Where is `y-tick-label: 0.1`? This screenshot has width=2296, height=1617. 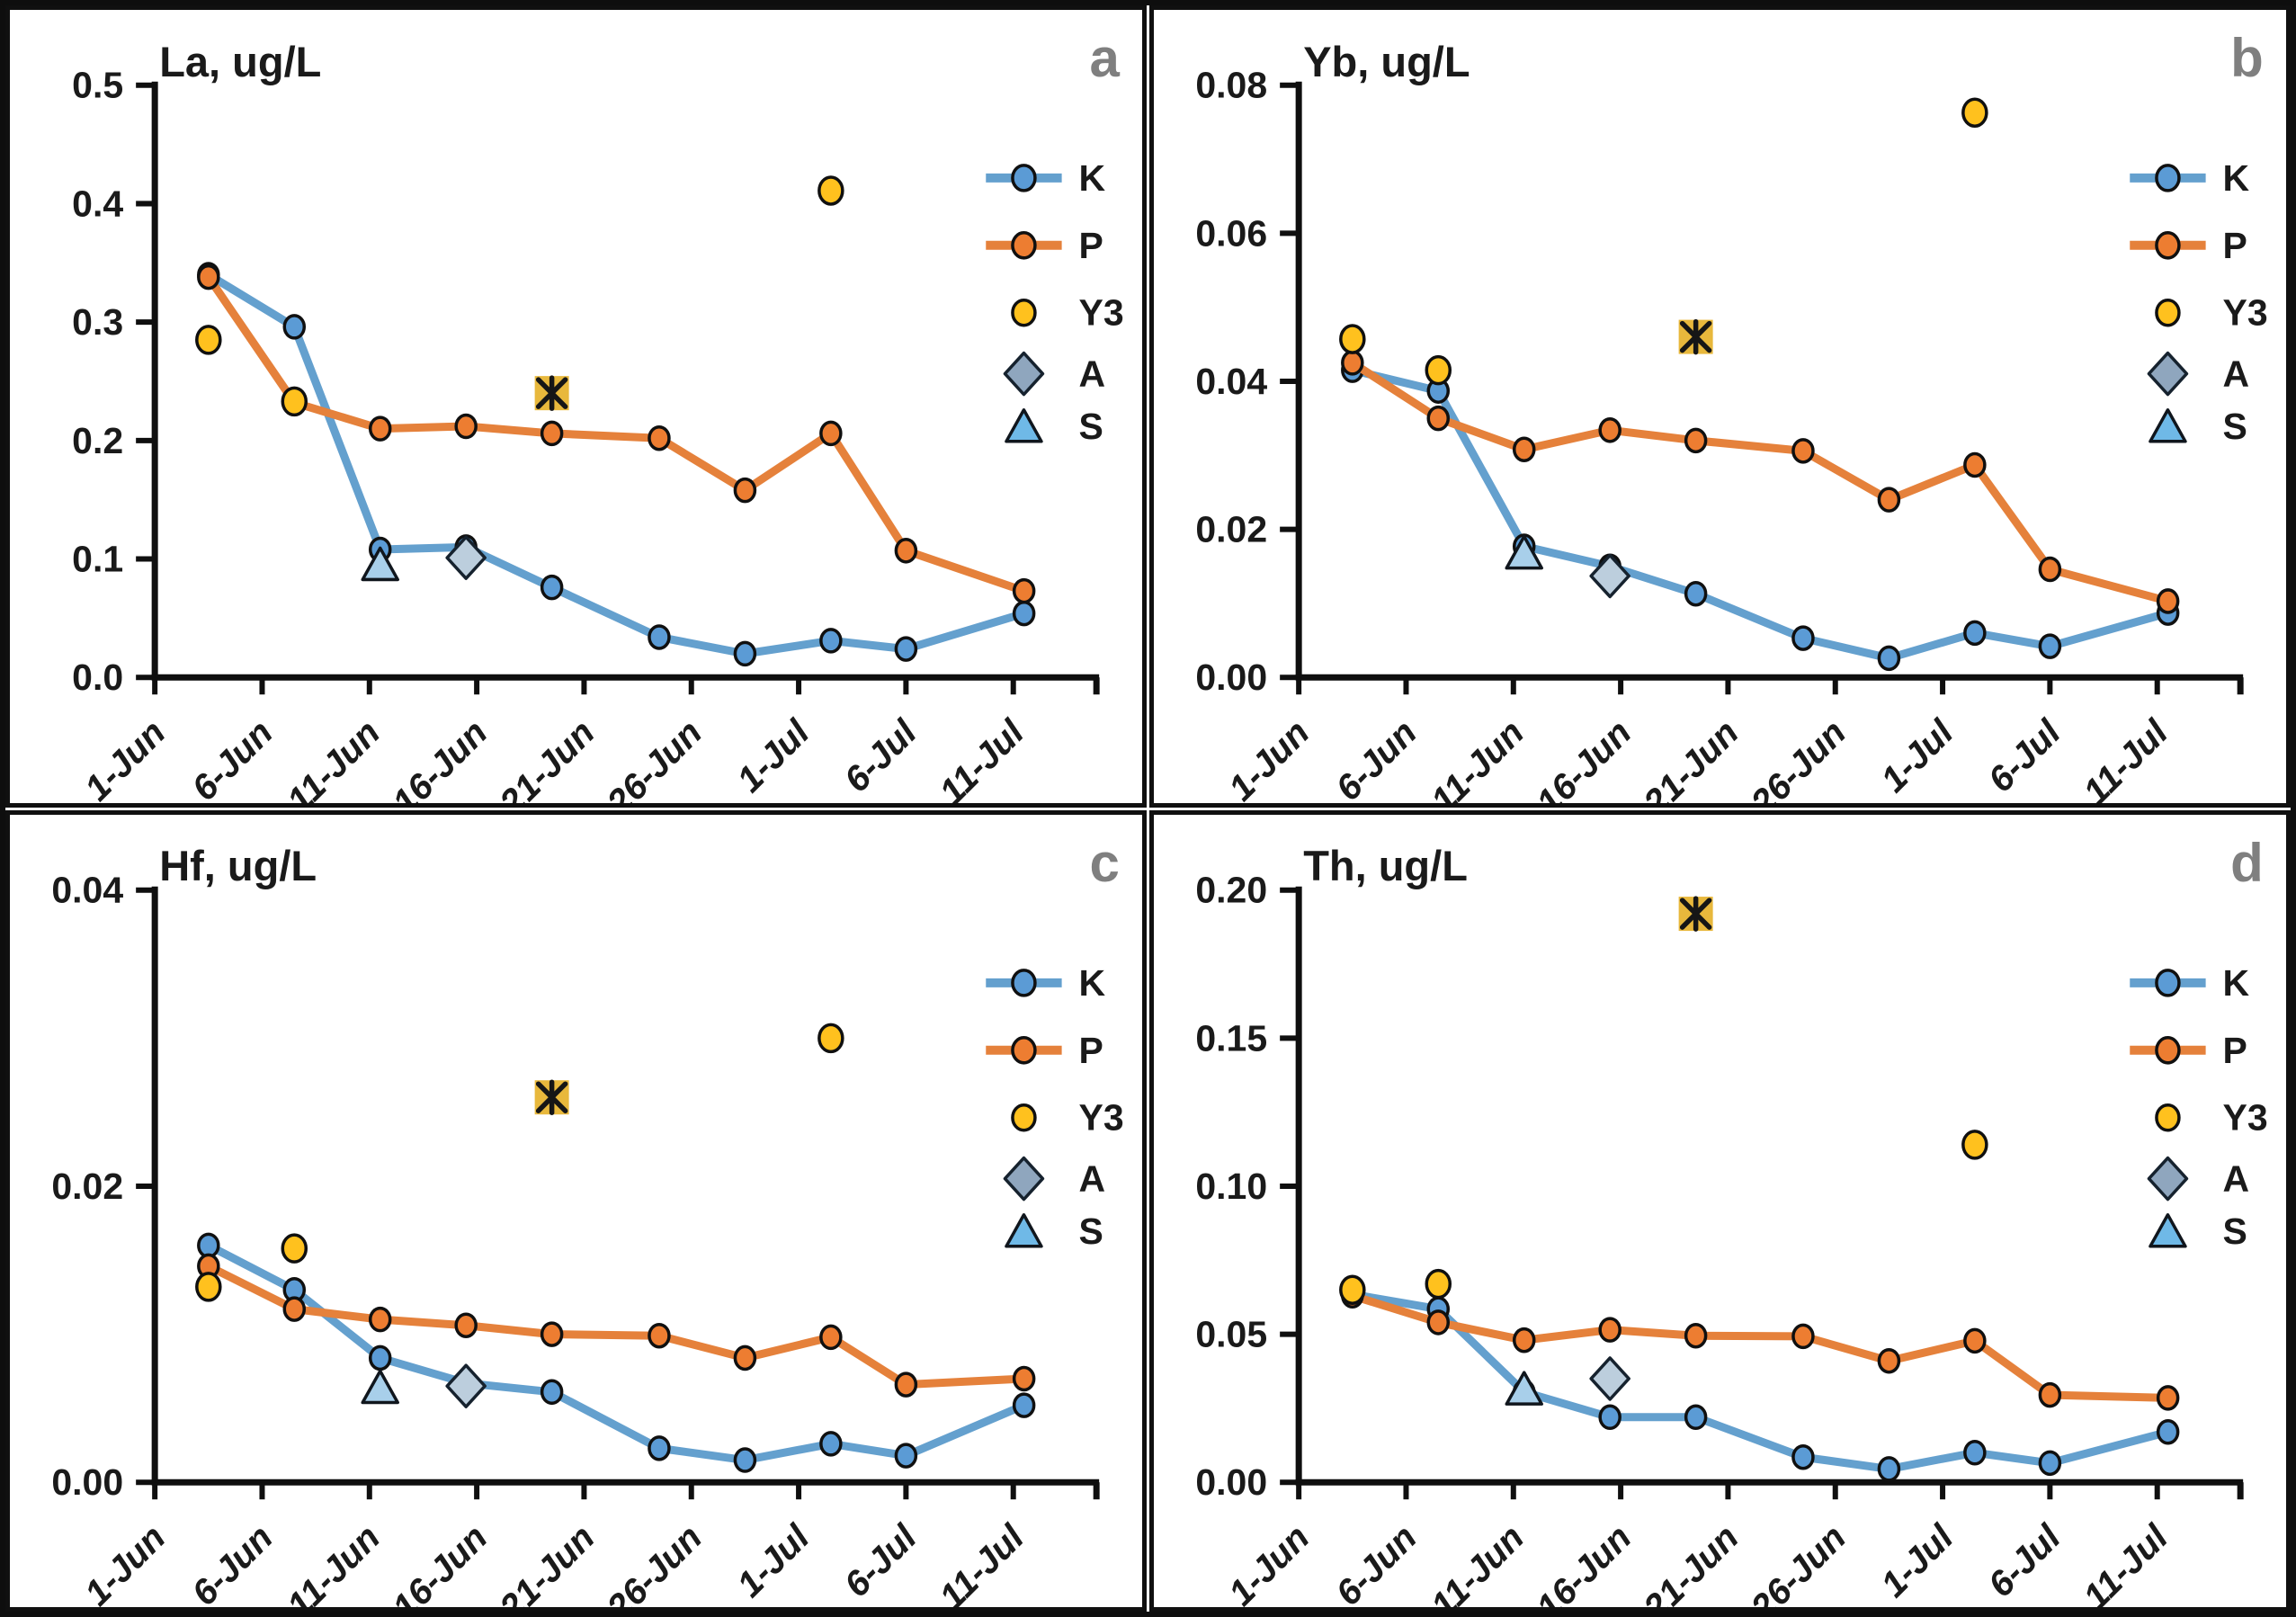 y-tick-label: 0.1 is located at coordinates (98, 559).